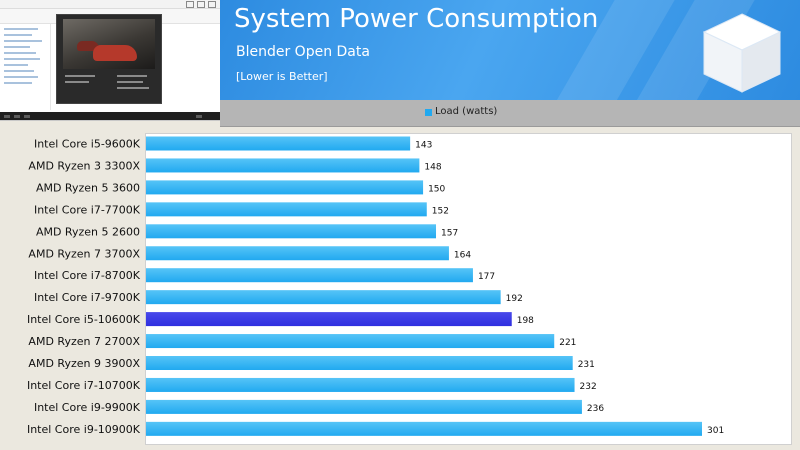 This screenshot has width=800, height=450. What do you see at coordinates (282, 76) in the screenshot?
I see `chart-note: [Lower is Better]` at bounding box center [282, 76].